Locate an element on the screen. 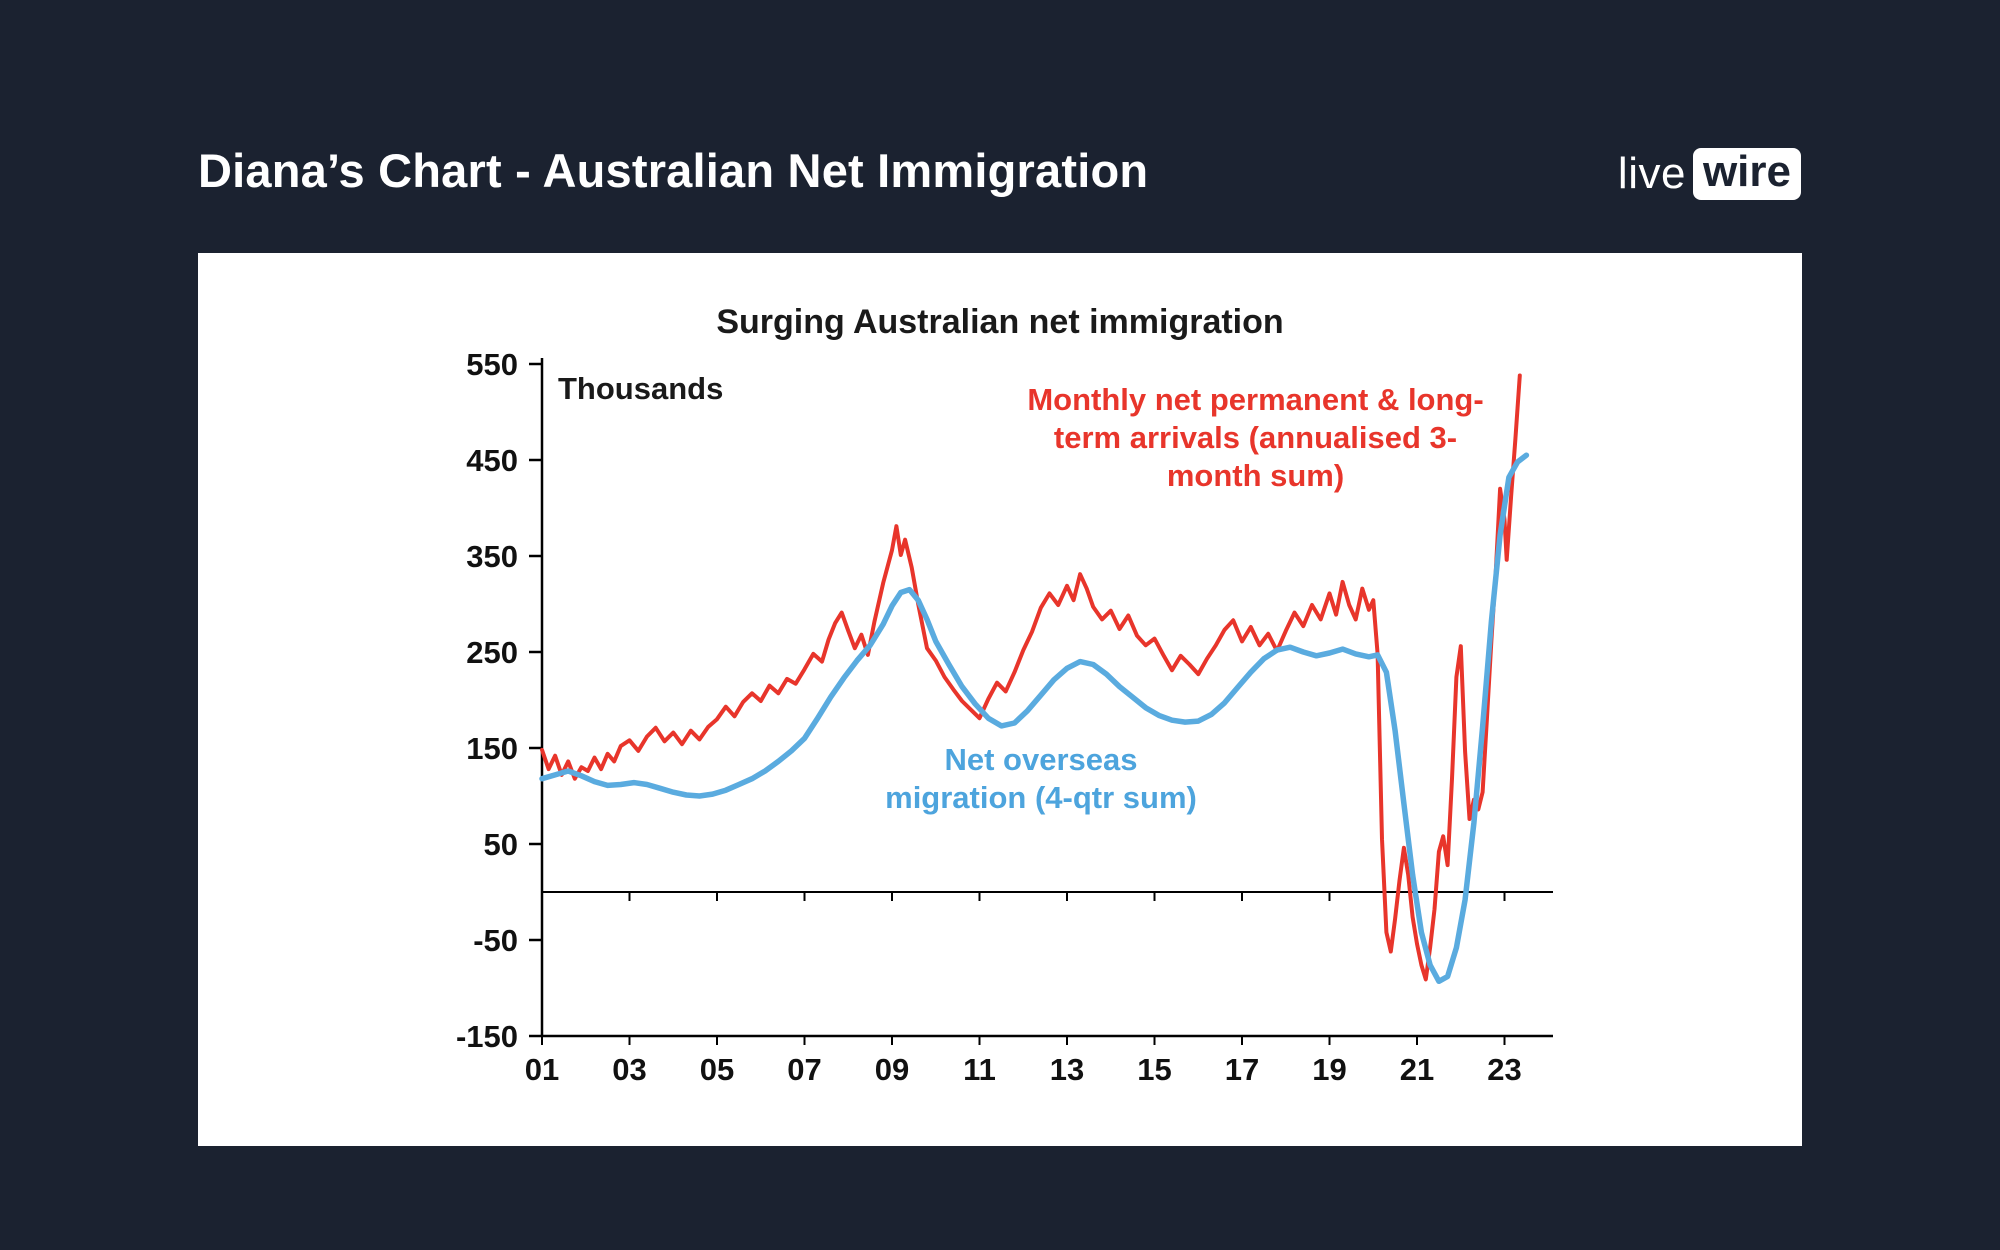 The image size is (2000, 1250). x-tick-label: 11 is located at coordinates (979, 1069).